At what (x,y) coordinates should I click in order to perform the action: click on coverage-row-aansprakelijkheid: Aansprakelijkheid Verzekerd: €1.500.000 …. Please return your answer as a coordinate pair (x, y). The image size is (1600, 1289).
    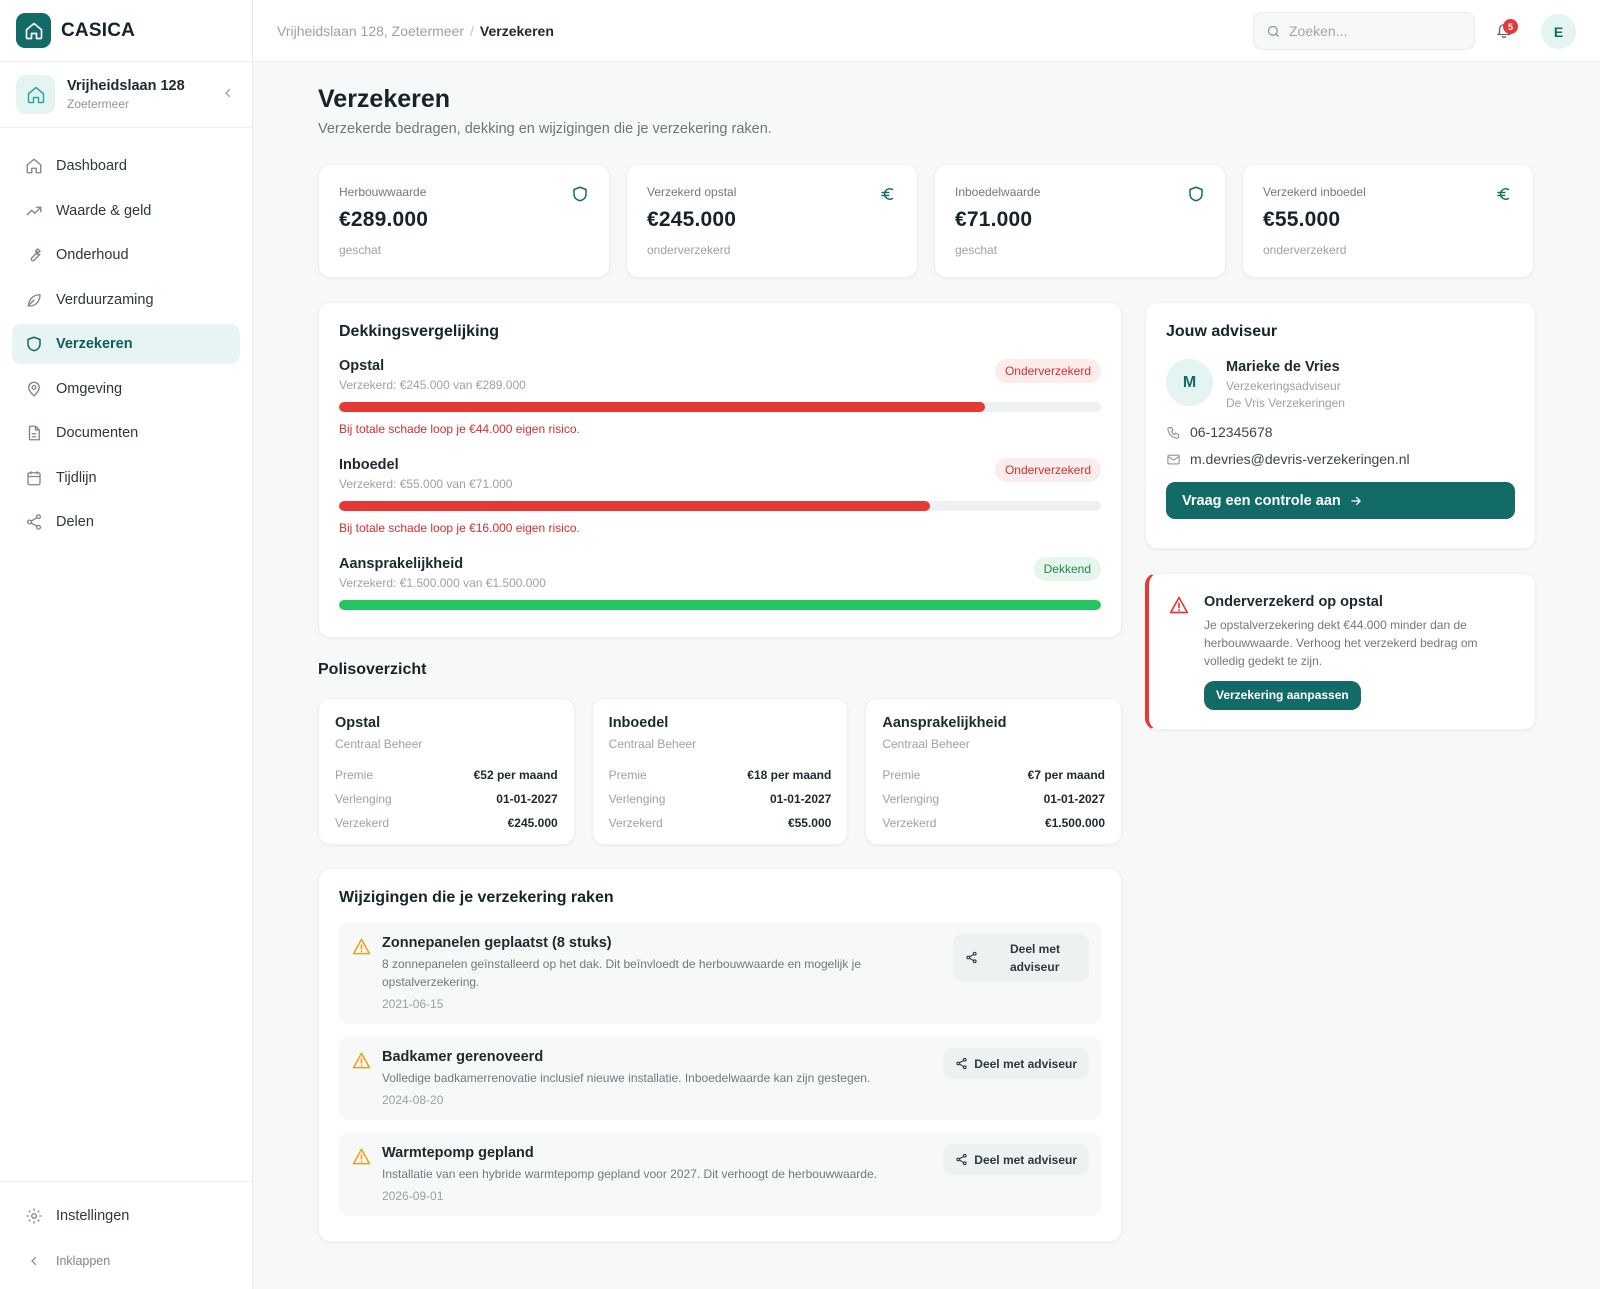
    Looking at the image, I should click on (720, 583).